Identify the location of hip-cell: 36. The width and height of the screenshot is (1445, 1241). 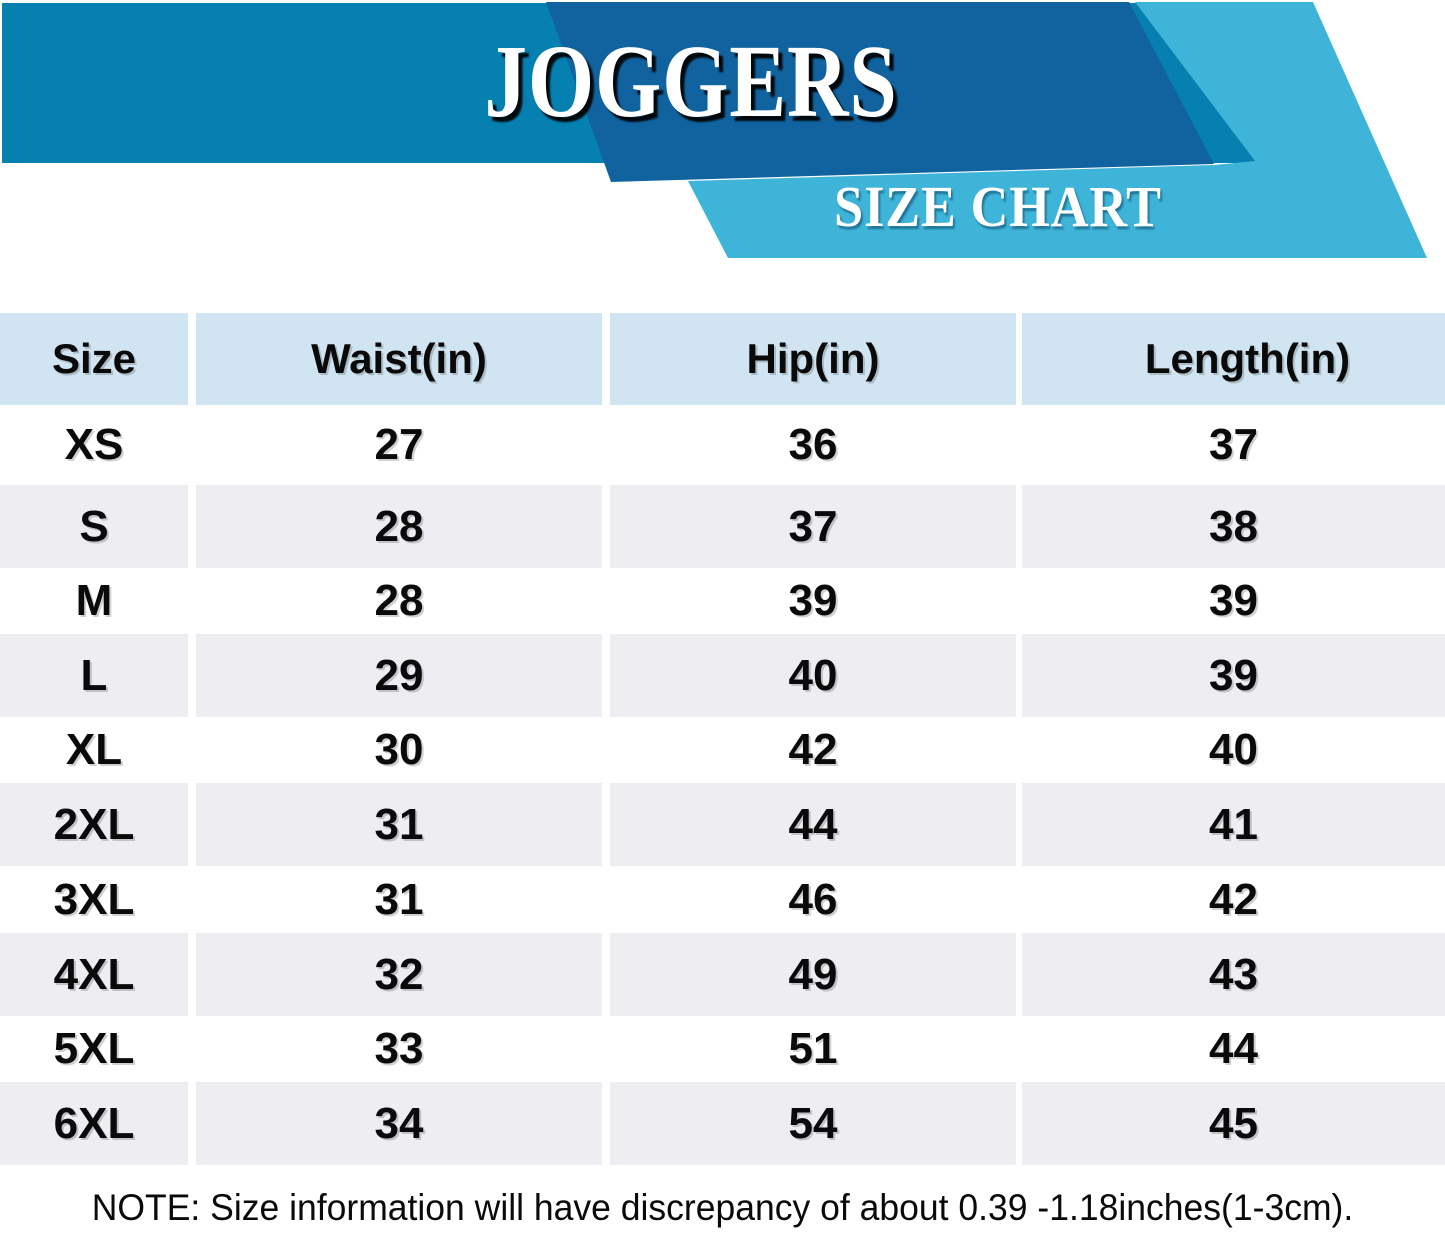
(813, 445).